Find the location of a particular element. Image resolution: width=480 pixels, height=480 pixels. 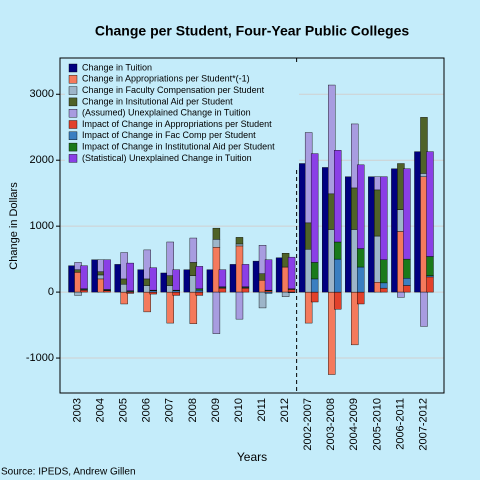

y-tick-label: 1000 is located at coordinates (42, 226).